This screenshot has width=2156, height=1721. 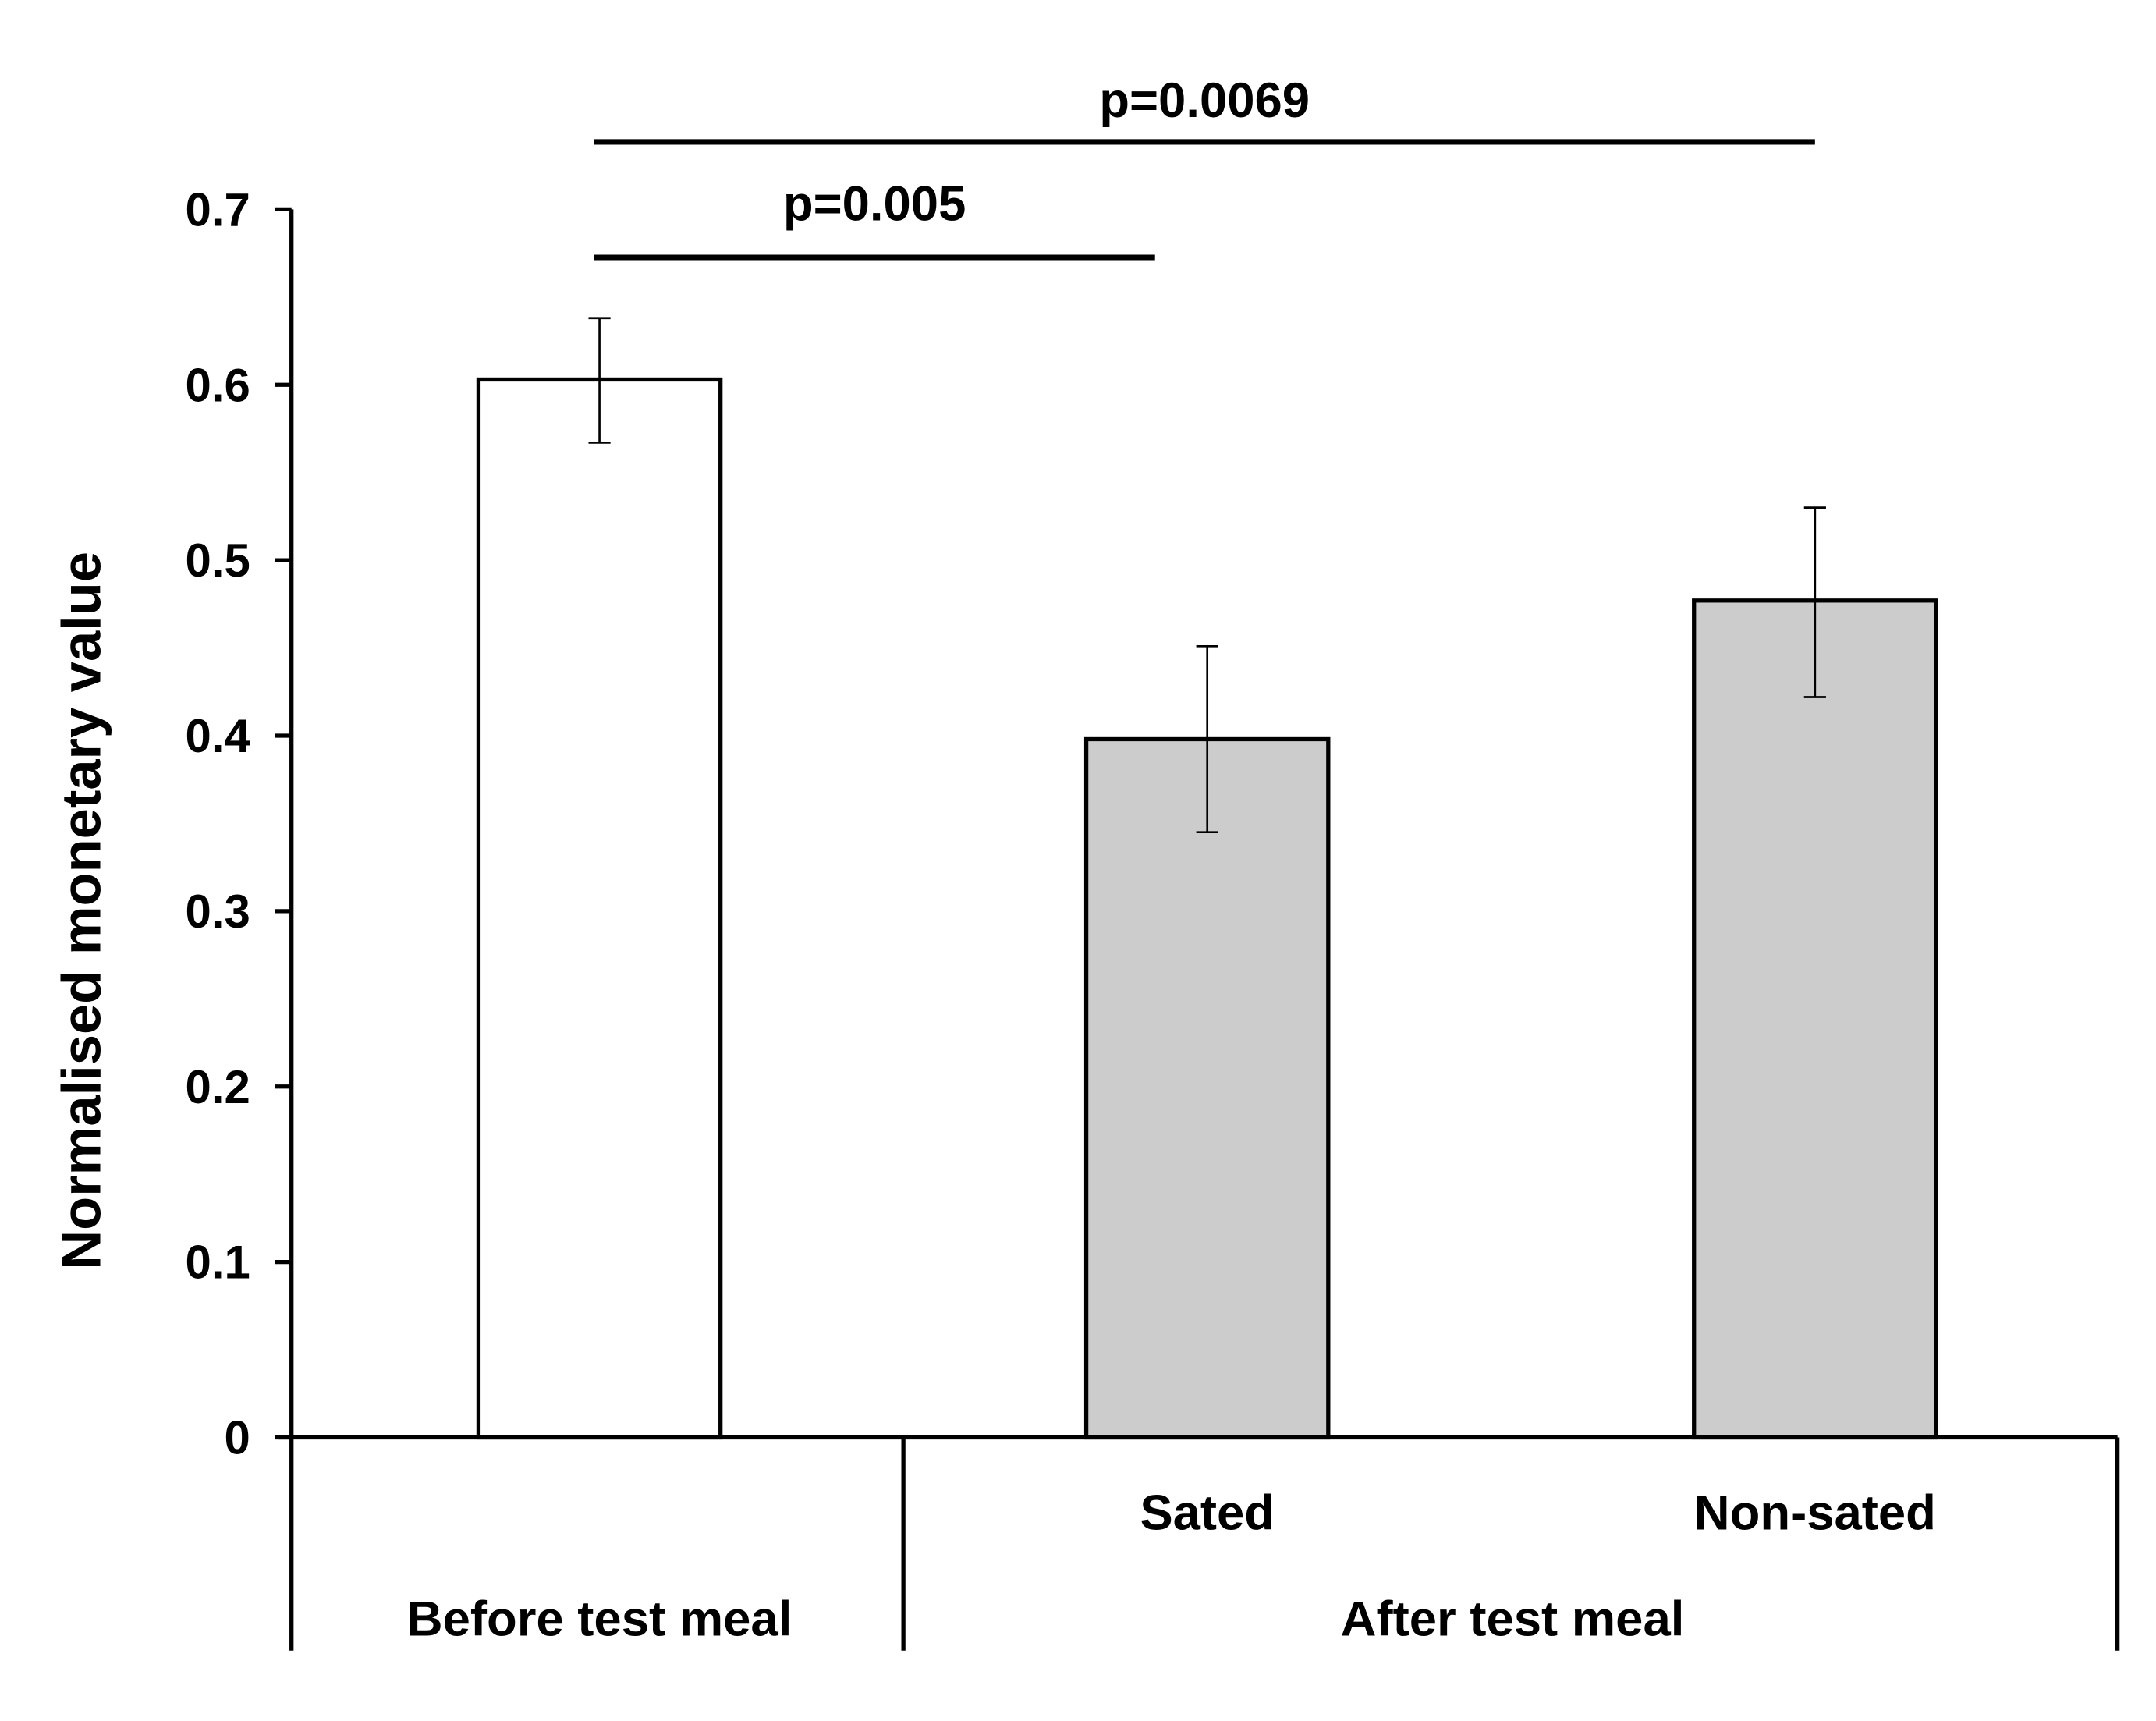 I want to click on x-group-label: After test meal, so click(x=1513, y=1618).